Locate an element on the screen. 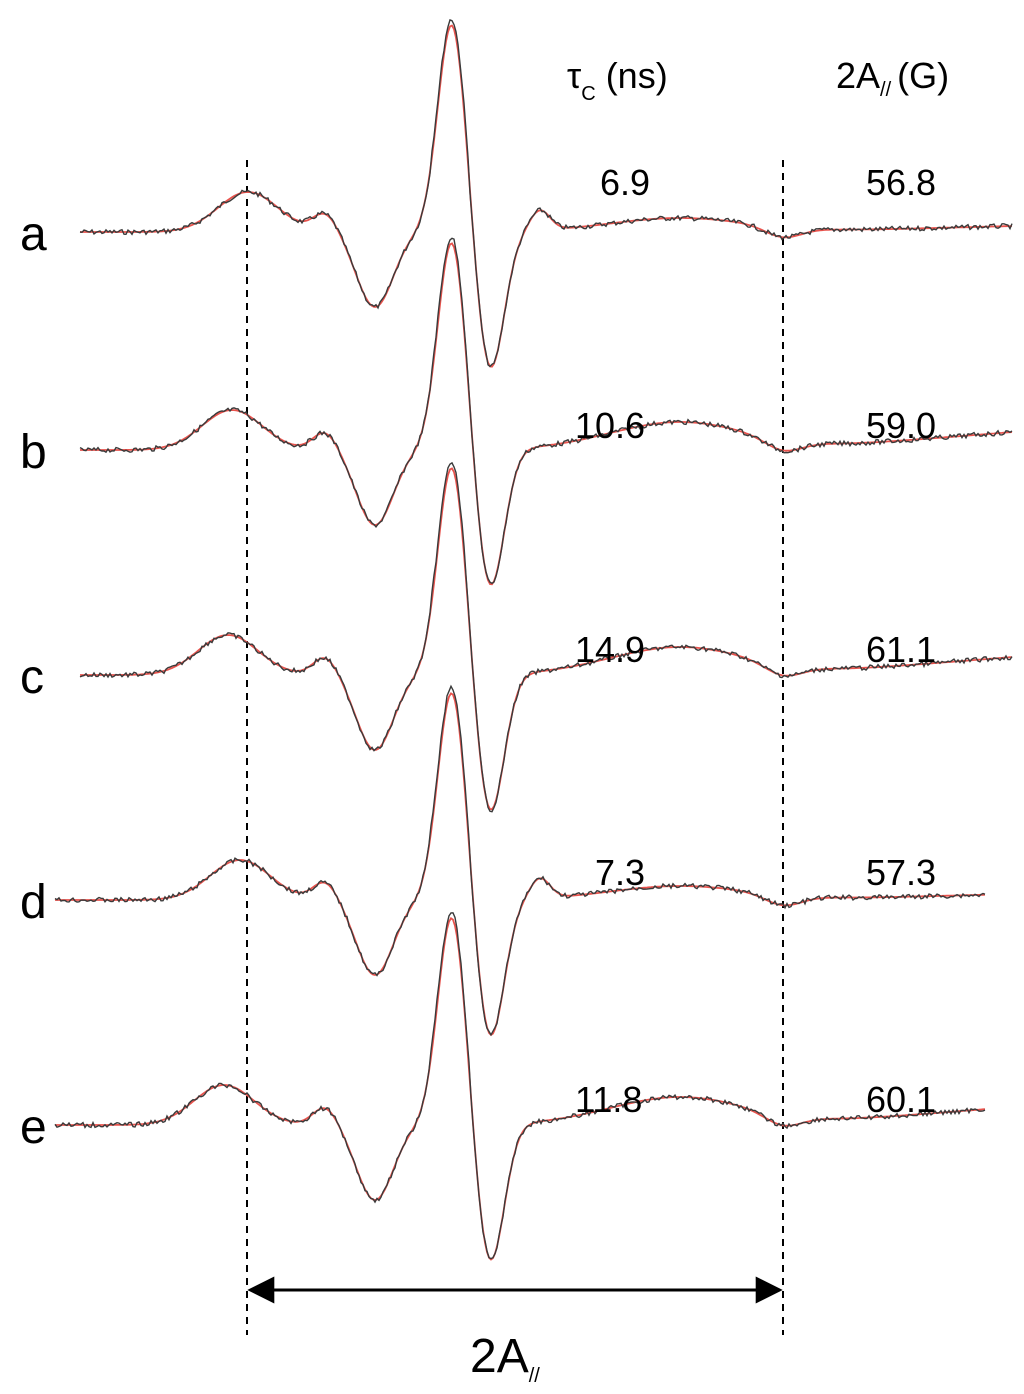 This screenshot has width=1024, height=1394. tau-c-header: τC (ns) is located at coordinates (617, 80).